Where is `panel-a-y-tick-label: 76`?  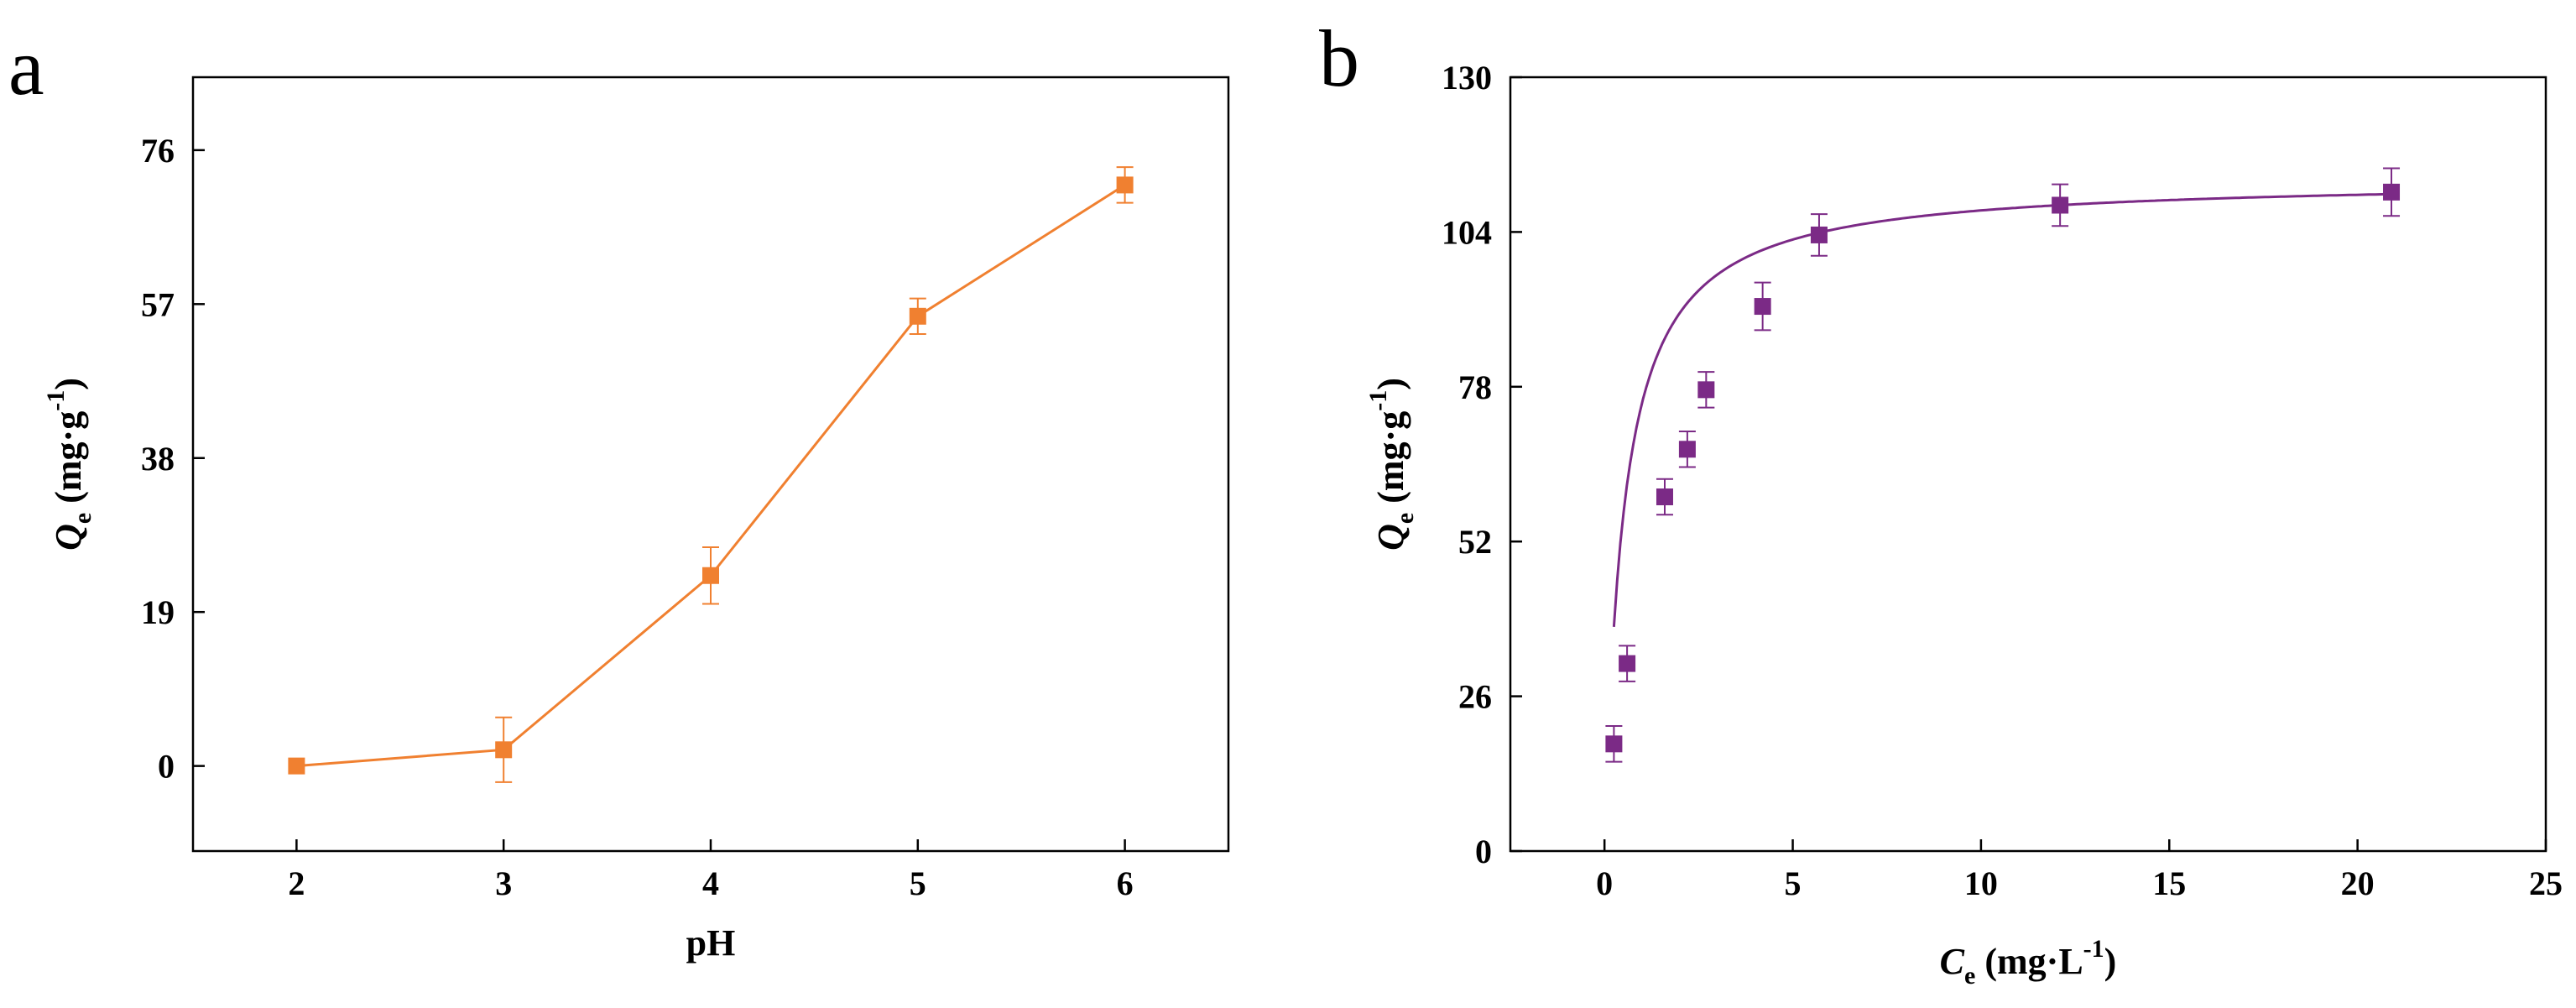 panel-a-y-tick-label: 76 is located at coordinates (158, 151).